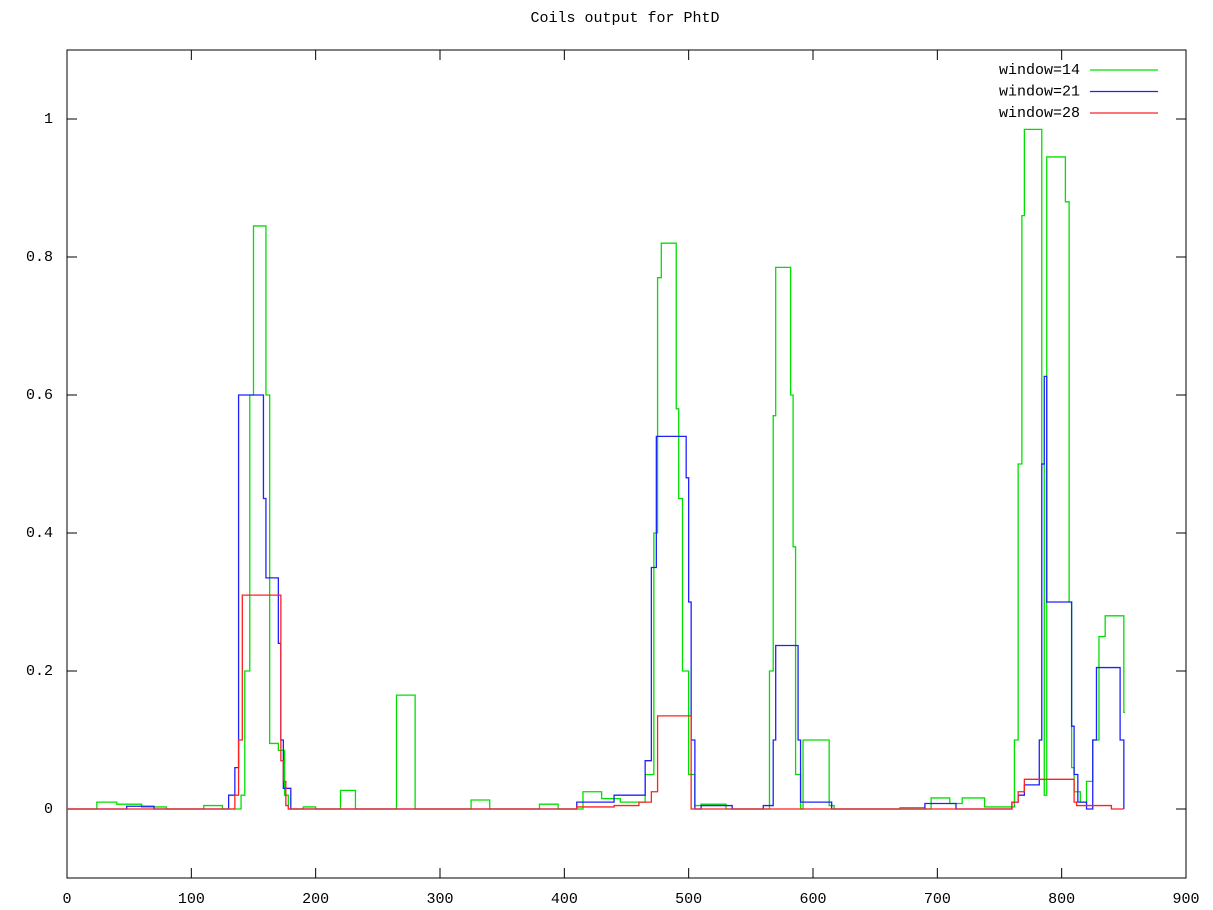 The width and height of the screenshot is (1213, 910). Describe the element at coordinates (191, 899) in the screenshot. I see `x-tick-label: 100` at that location.